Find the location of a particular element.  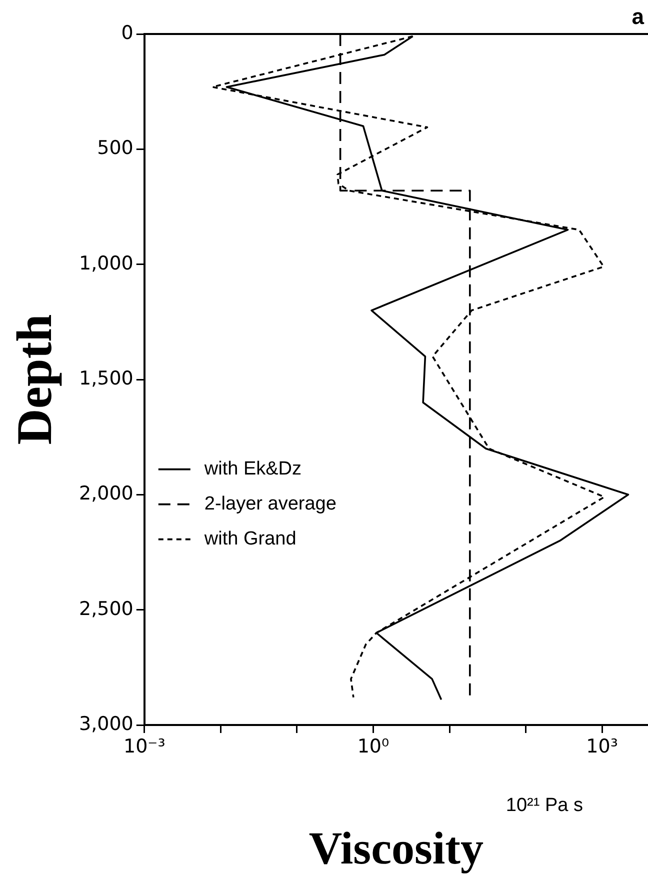

legend-label: with Grand is located at coordinates (249, 539).